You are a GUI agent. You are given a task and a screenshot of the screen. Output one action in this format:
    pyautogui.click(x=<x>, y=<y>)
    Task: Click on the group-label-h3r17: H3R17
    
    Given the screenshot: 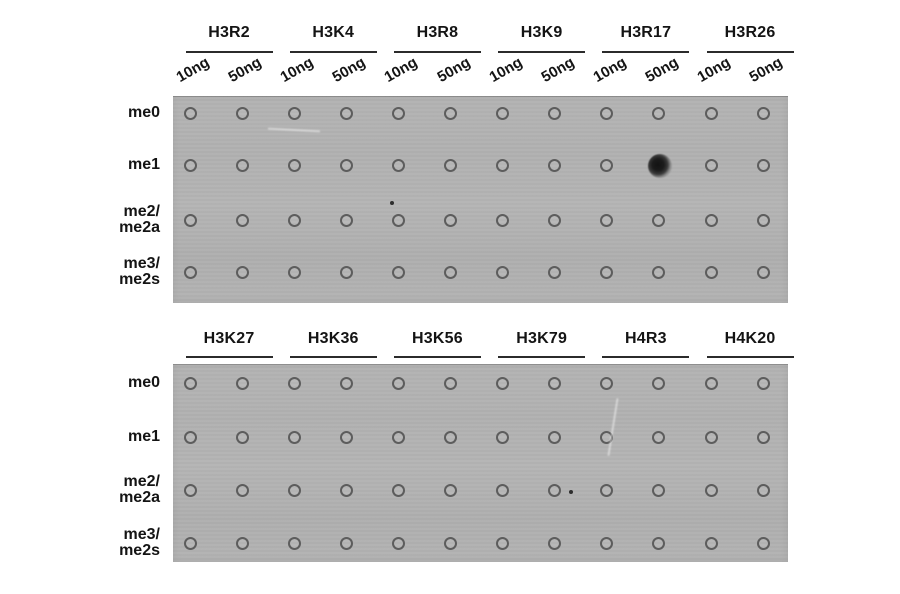 What is the action you would take?
    pyautogui.click(x=646, y=32)
    